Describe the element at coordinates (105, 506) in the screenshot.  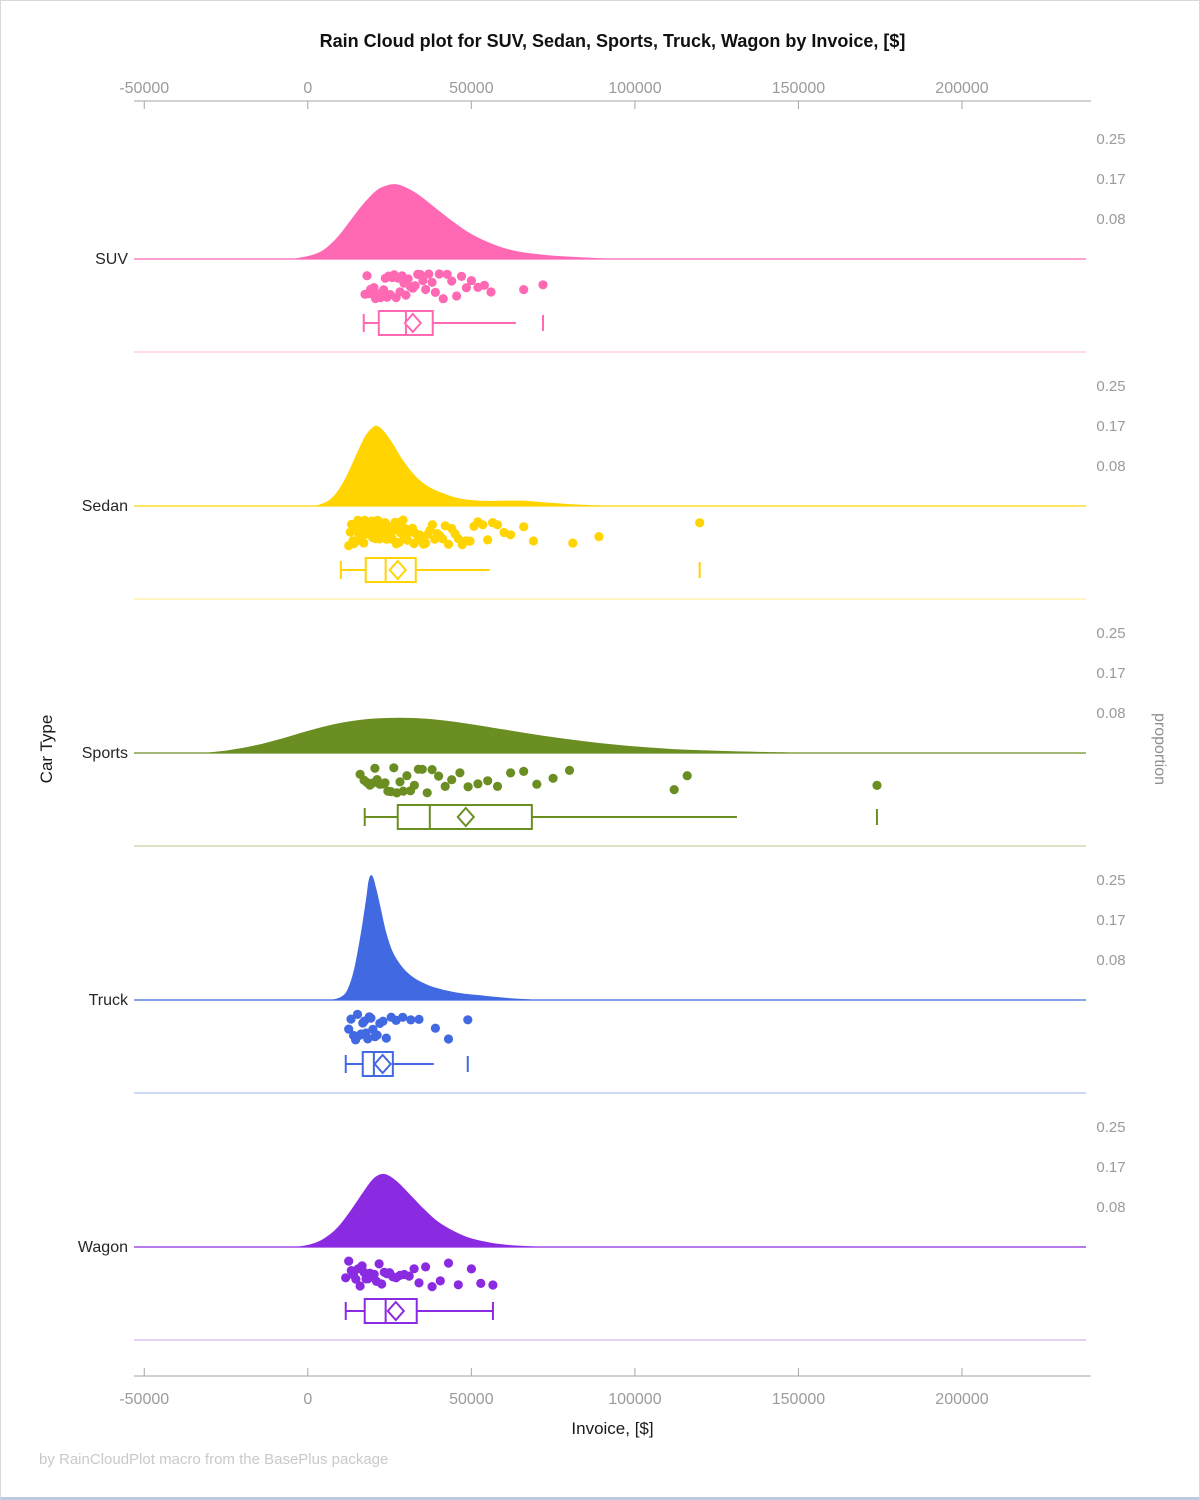
I see `category-label: Sedan` at that location.